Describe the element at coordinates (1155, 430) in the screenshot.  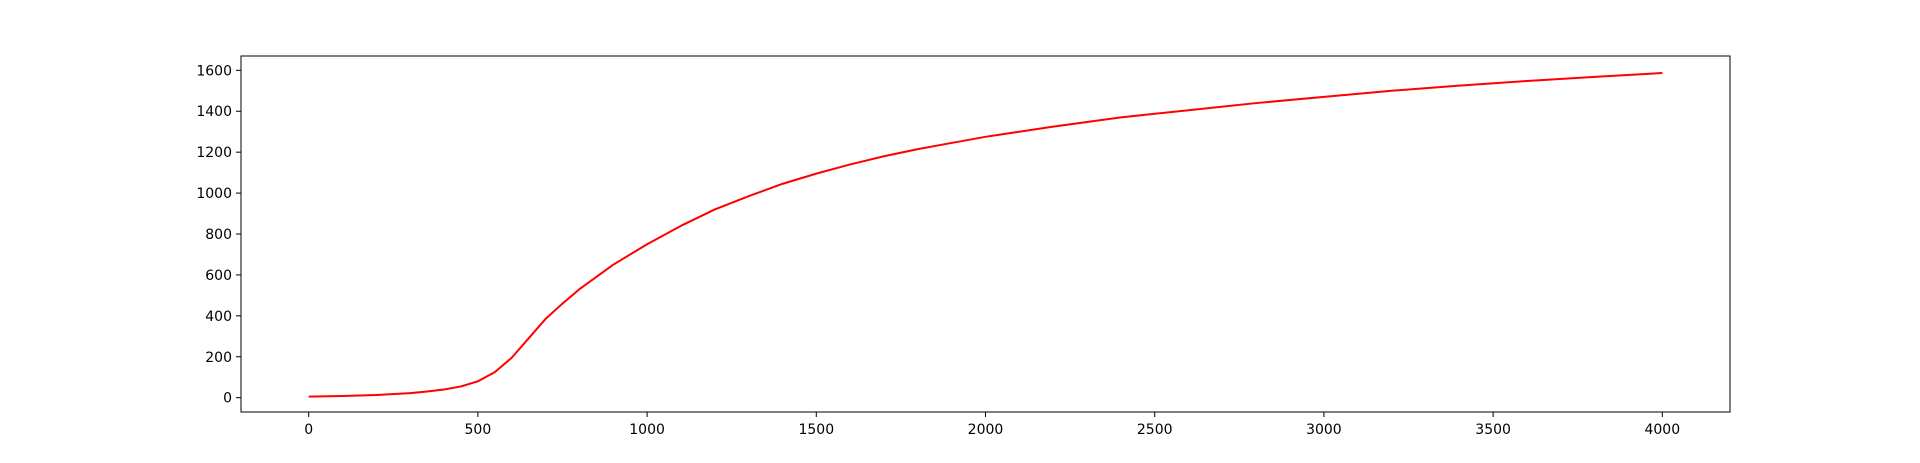
I see `x-tick-label: 2500` at that location.